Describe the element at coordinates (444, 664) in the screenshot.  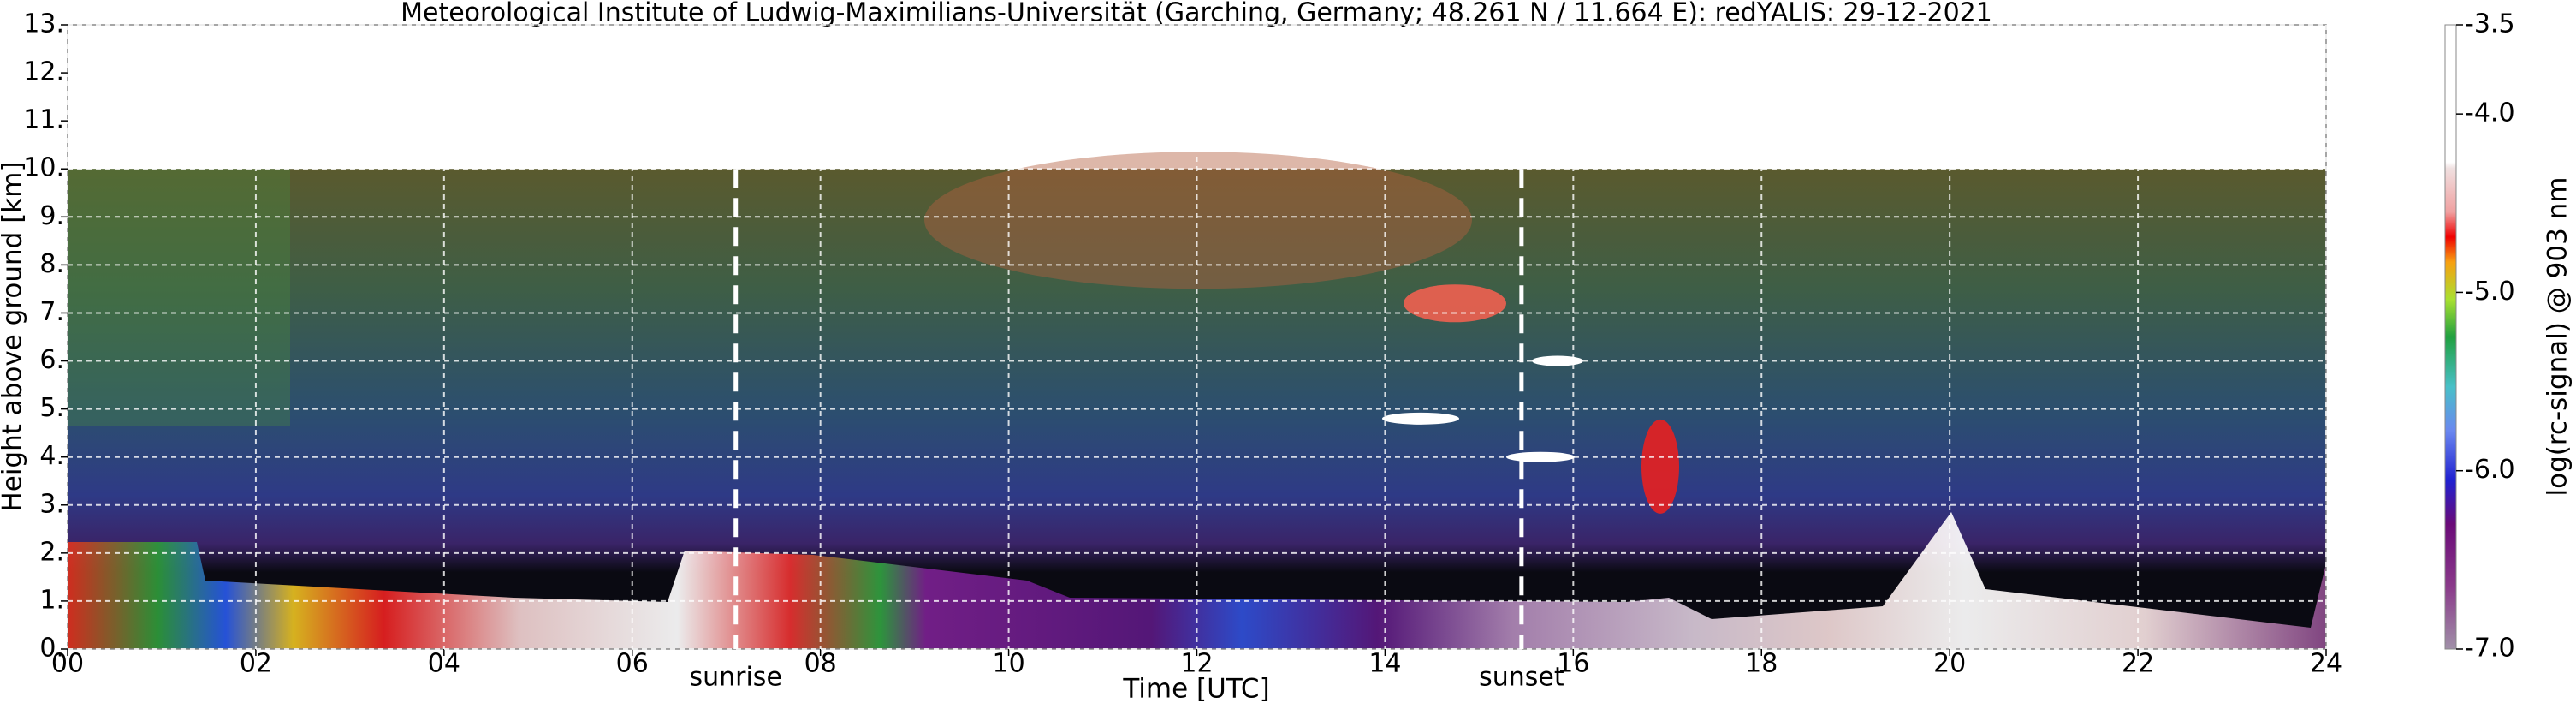
I see `x-tick-label: 04` at that location.